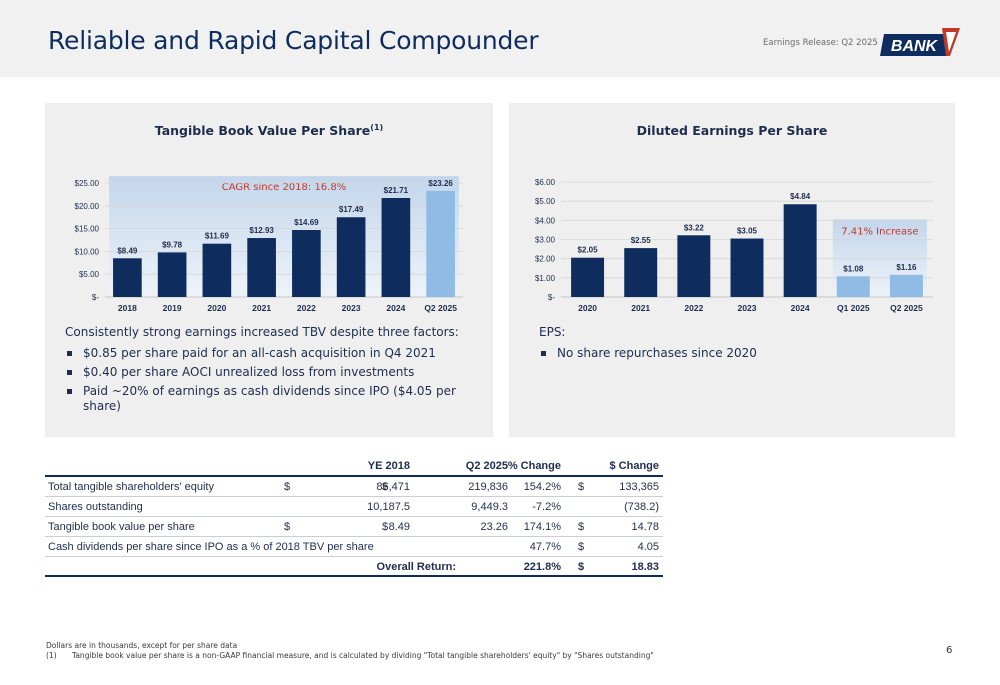 The image size is (1000, 685). What do you see at coordinates (494, 527) in the screenshot?
I see `q2-value: 23.26` at bounding box center [494, 527].